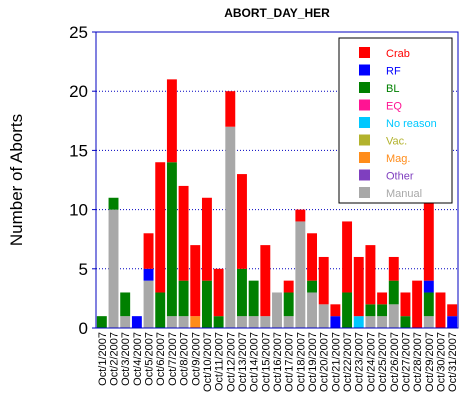 This screenshot has width=467, height=403. What do you see at coordinates (266, 362) in the screenshot?
I see `x-tick-label: Oct/15/2007` at bounding box center [266, 362].